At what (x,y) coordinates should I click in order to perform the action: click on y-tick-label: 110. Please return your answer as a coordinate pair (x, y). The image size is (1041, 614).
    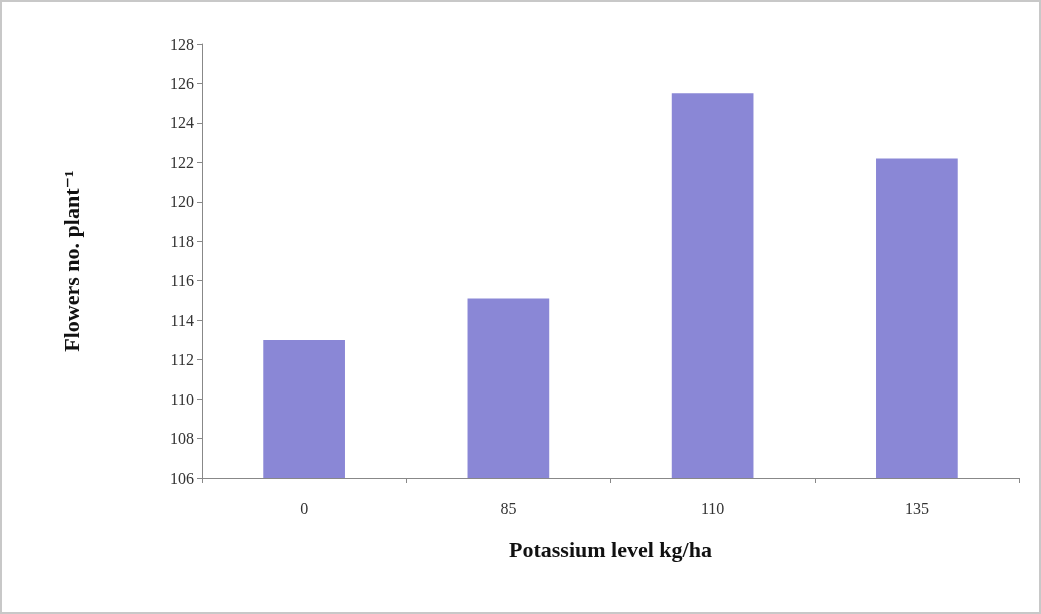
    Looking at the image, I should click on (182, 399).